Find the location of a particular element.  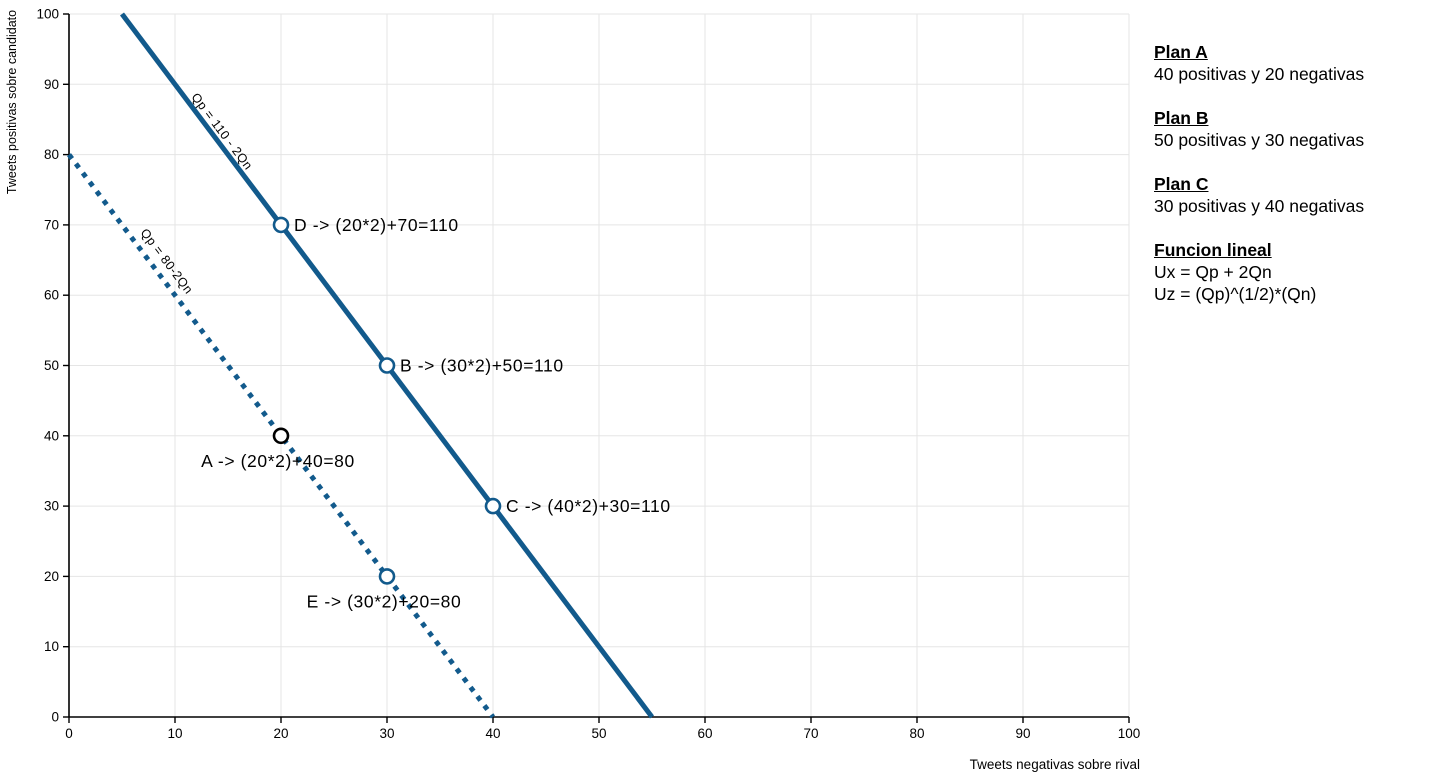

plan-c-block: Plan C 30 positivas y 40 negativas is located at coordinates (1292, 195).